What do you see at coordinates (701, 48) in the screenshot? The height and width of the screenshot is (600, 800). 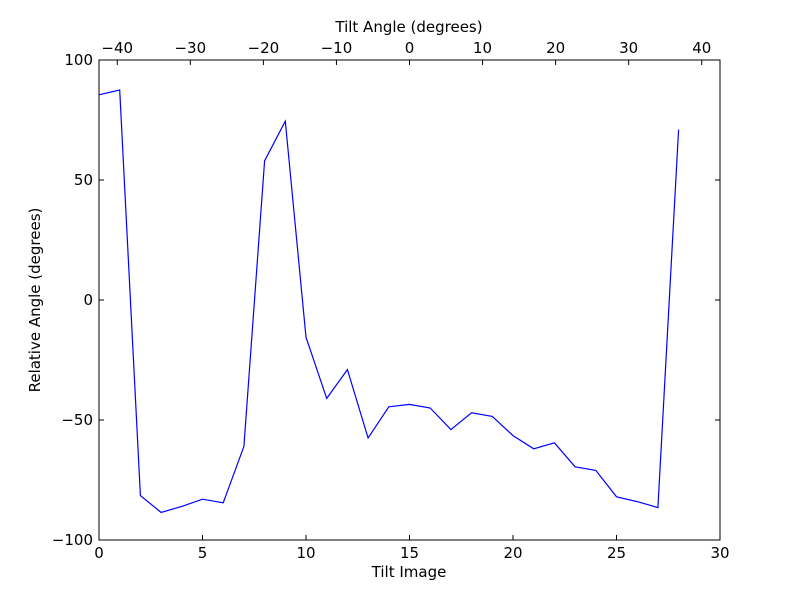 I see `x2-tick-label: 40` at bounding box center [701, 48].